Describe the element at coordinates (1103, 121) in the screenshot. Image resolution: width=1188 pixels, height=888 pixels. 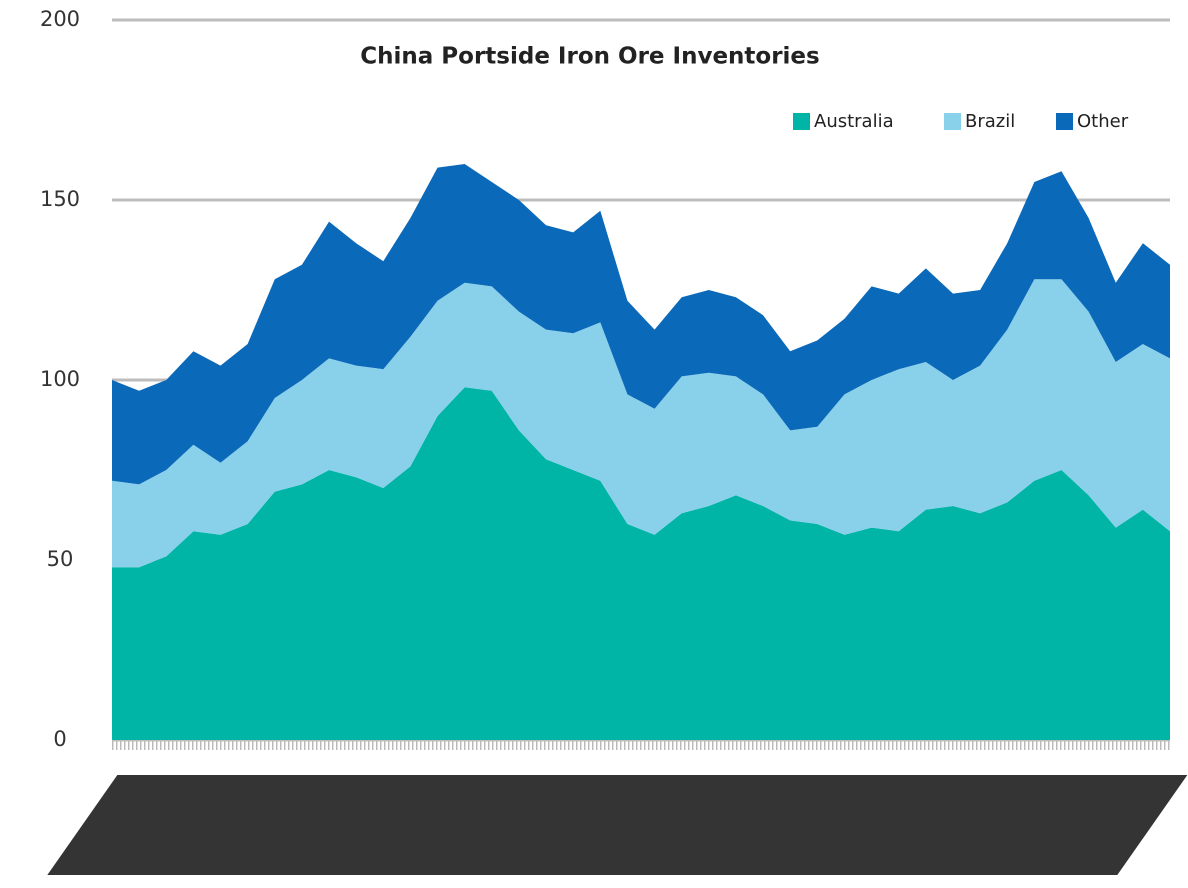
I see `legend-label: Other` at that location.